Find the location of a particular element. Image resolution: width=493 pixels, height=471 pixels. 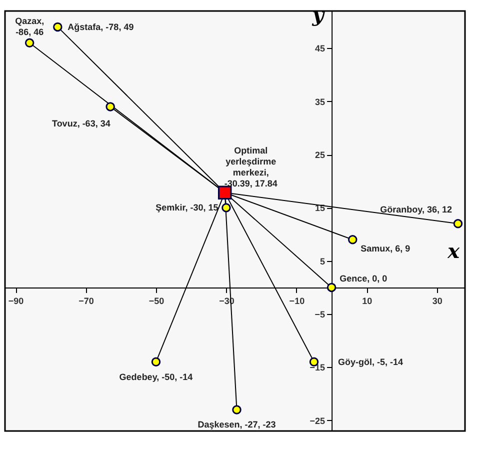

y-tick-label: 45 is located at coordinates (320, 49).